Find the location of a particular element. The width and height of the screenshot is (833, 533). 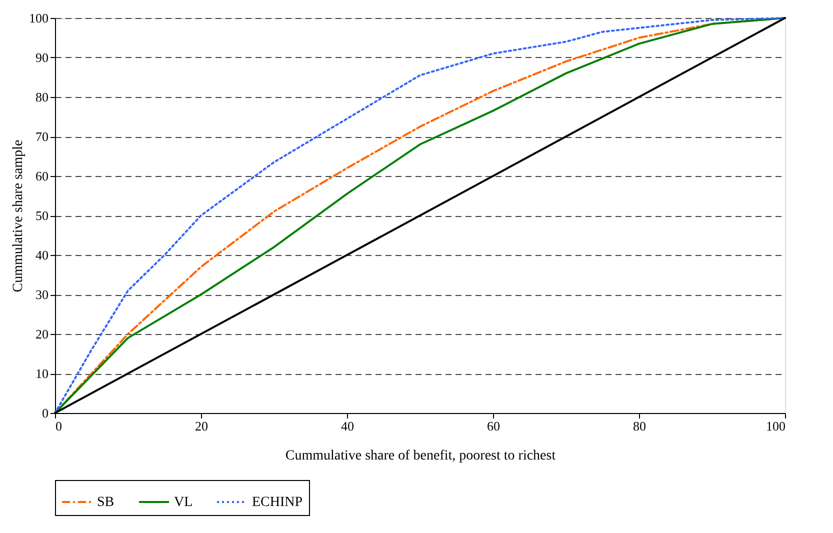

y-tick-label: 80 is located at coordinates (42, 97).